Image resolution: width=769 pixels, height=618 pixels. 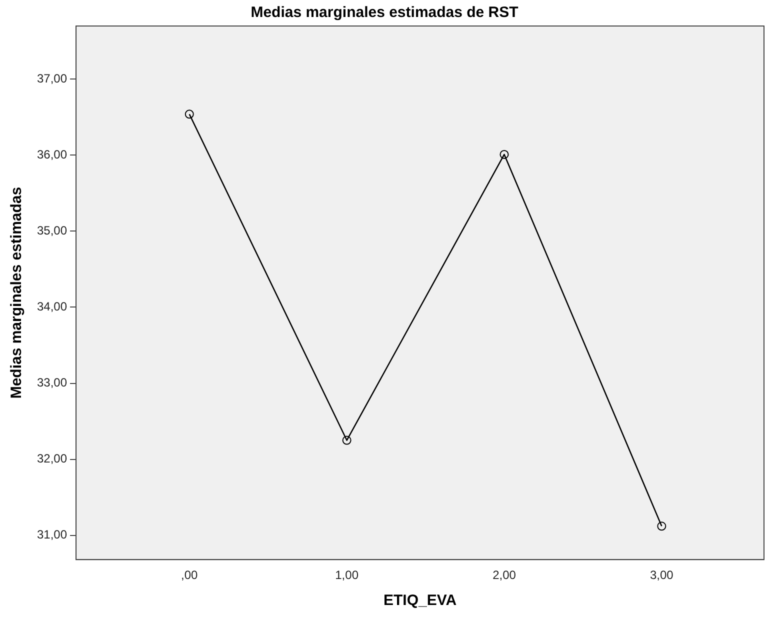 I want to click on x-tick-label: 2,00, so click(x=504, y=575).